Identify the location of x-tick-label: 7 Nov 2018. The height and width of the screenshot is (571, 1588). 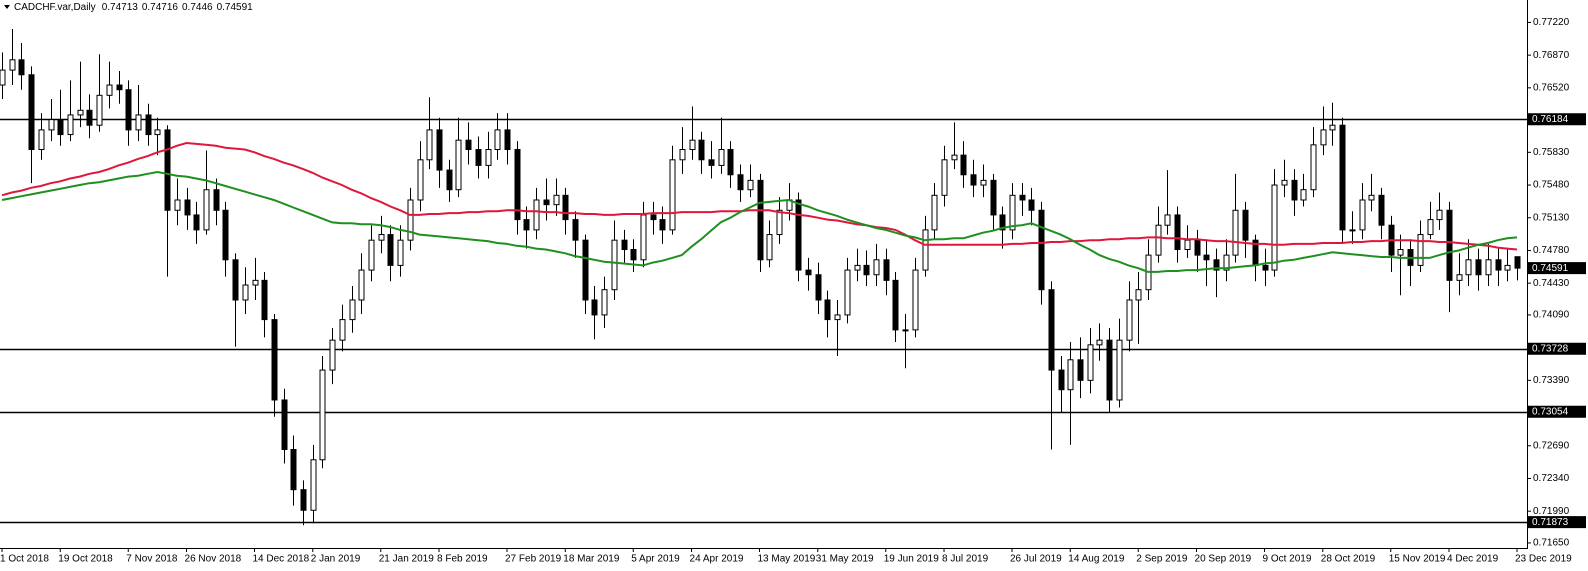
(152, 559).